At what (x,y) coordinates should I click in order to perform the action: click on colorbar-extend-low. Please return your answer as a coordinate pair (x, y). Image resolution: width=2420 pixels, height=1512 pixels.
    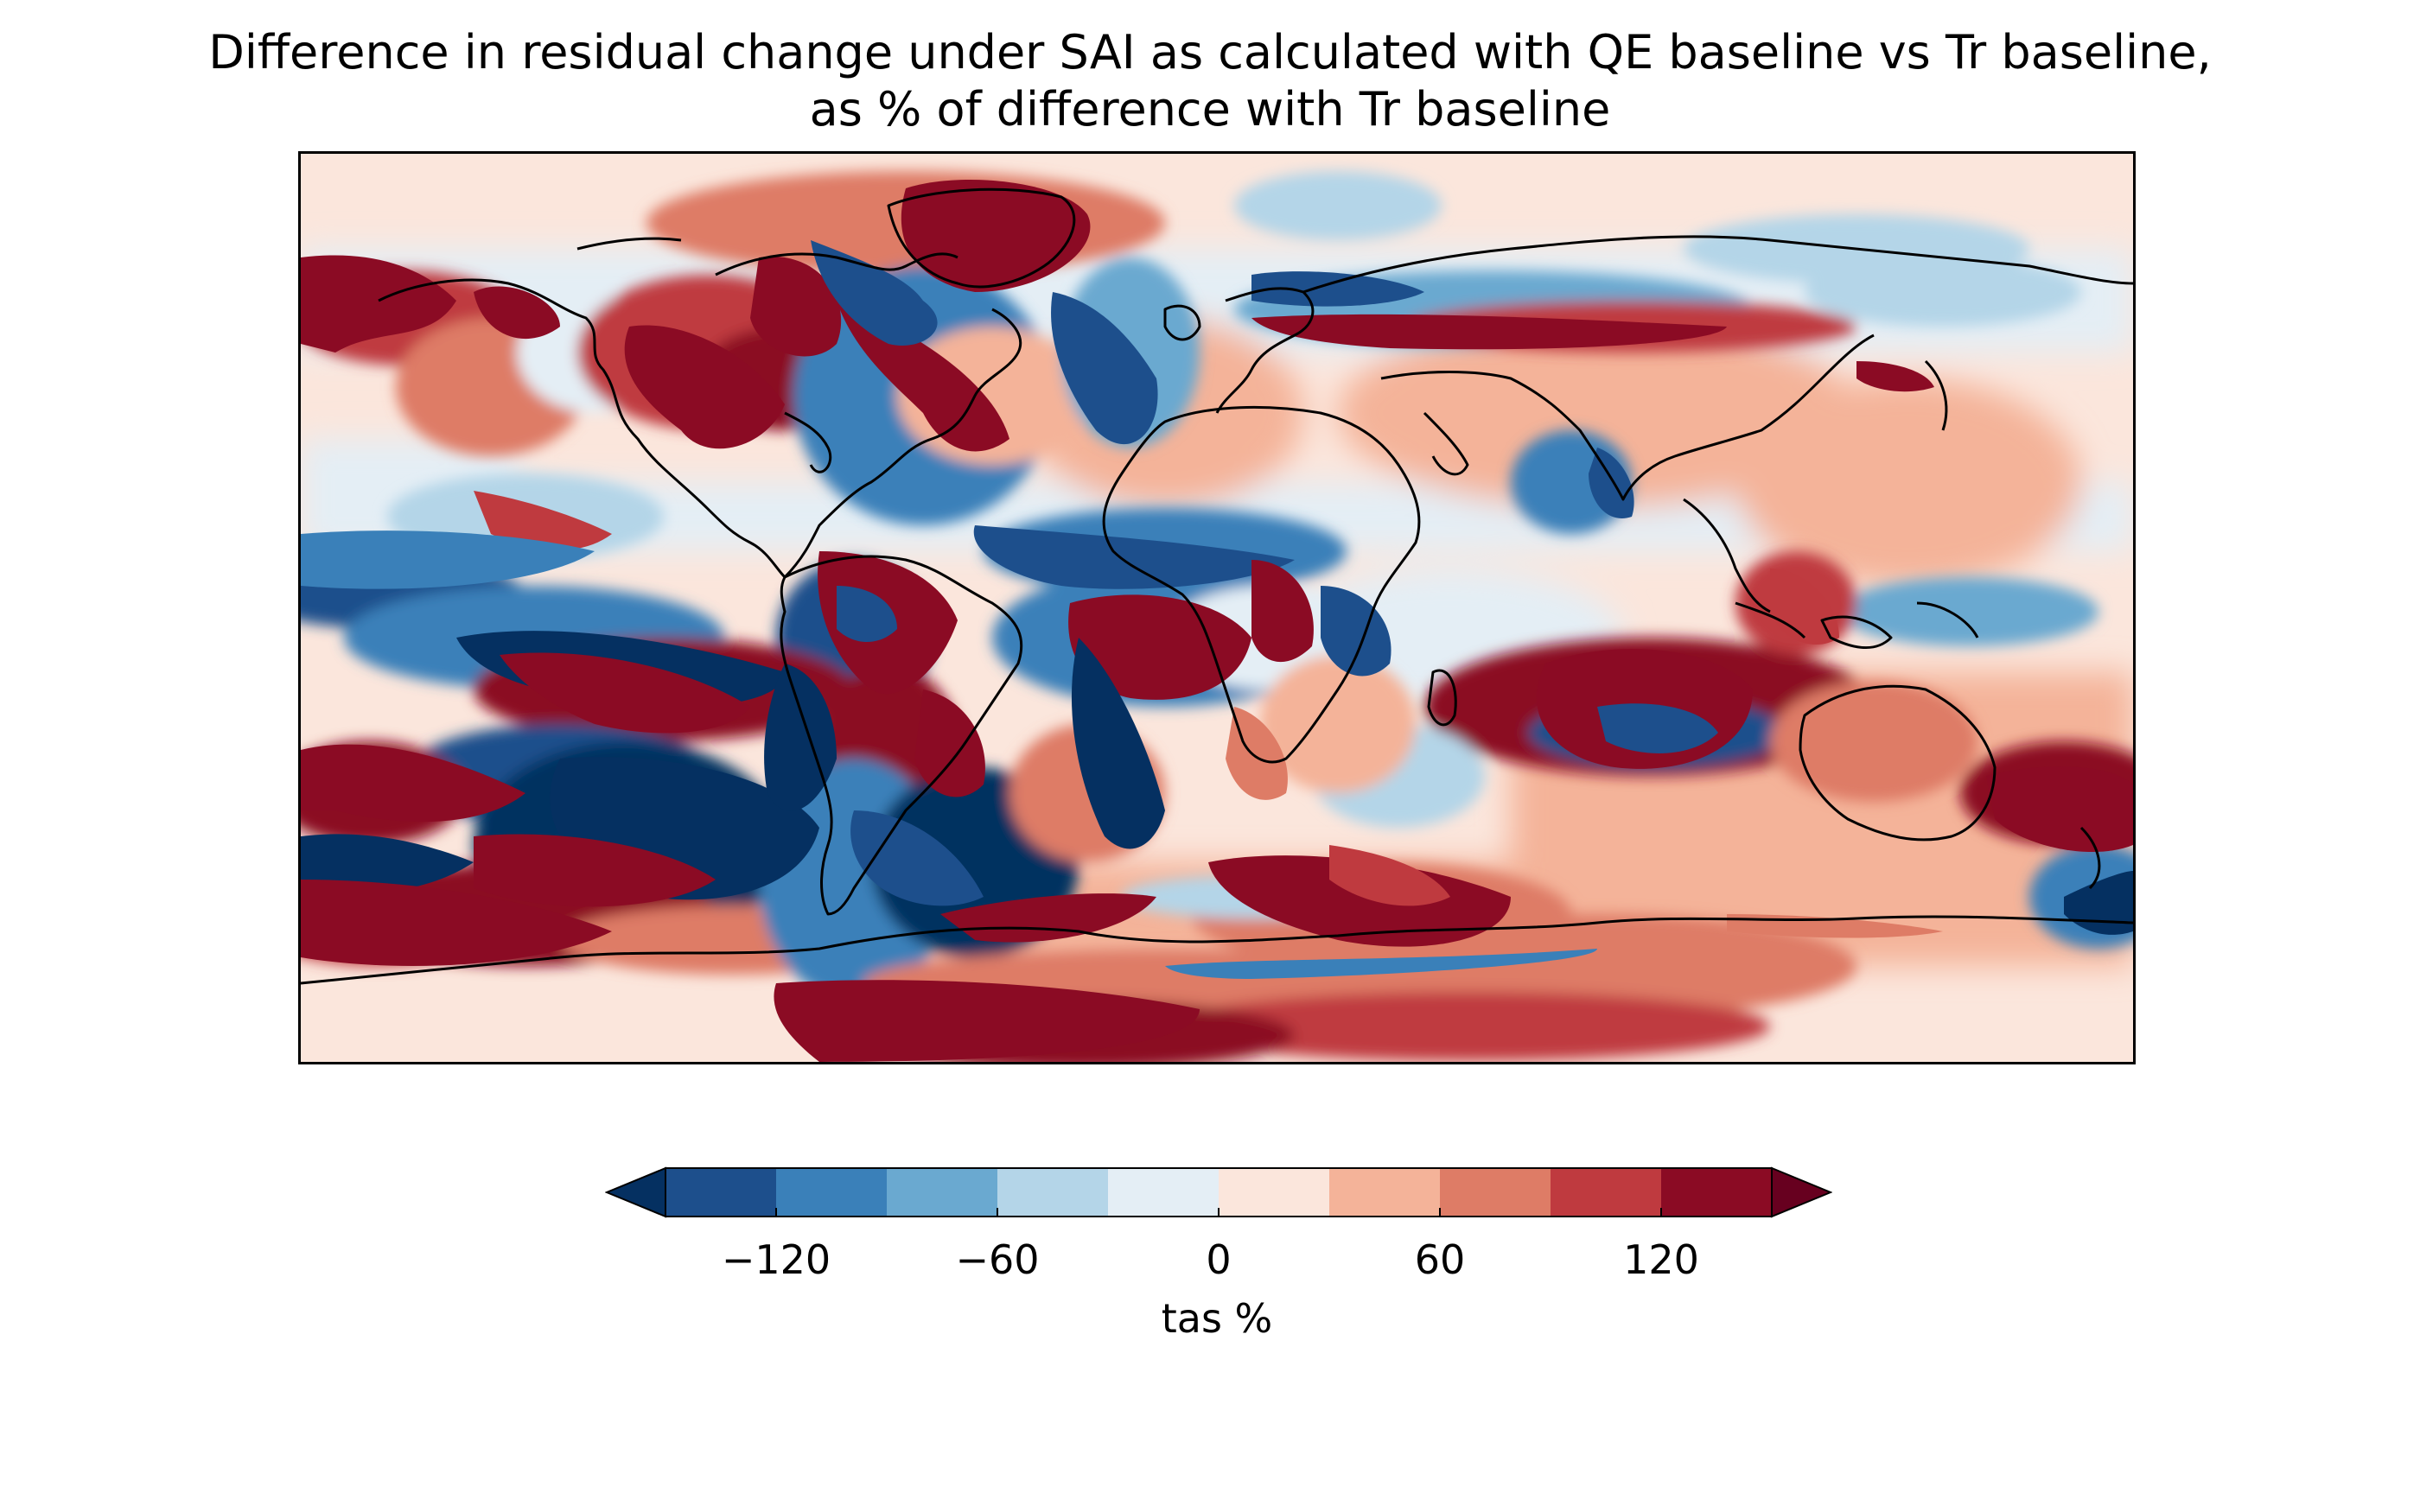
    Looking at the image, I should click on (635, 1192).